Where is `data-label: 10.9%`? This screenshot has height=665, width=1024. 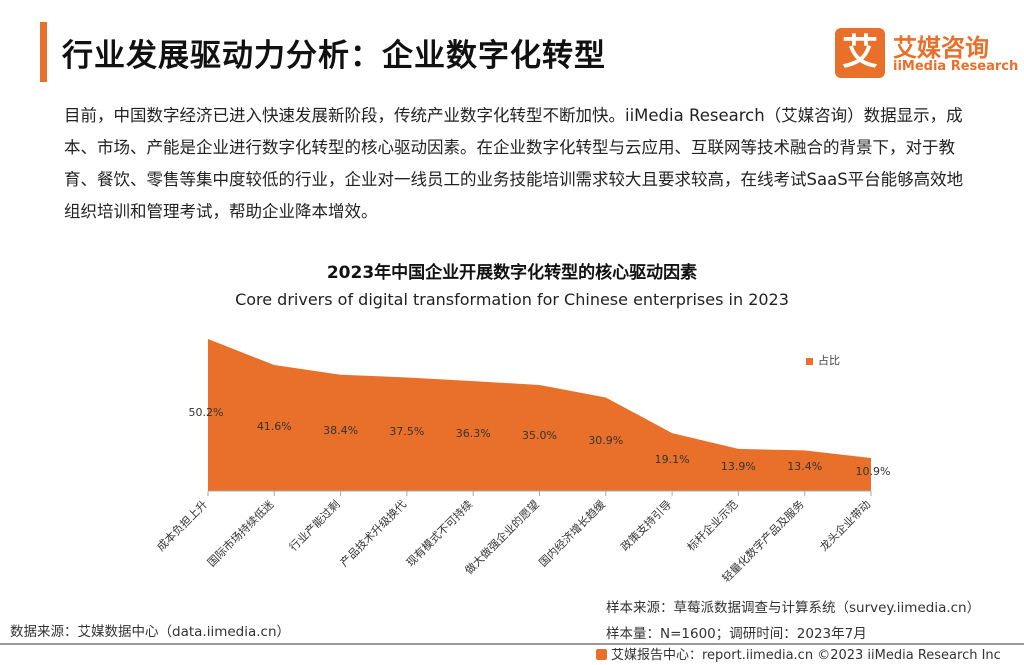
data-label: 10.9% is located at coordinates (873, 471).